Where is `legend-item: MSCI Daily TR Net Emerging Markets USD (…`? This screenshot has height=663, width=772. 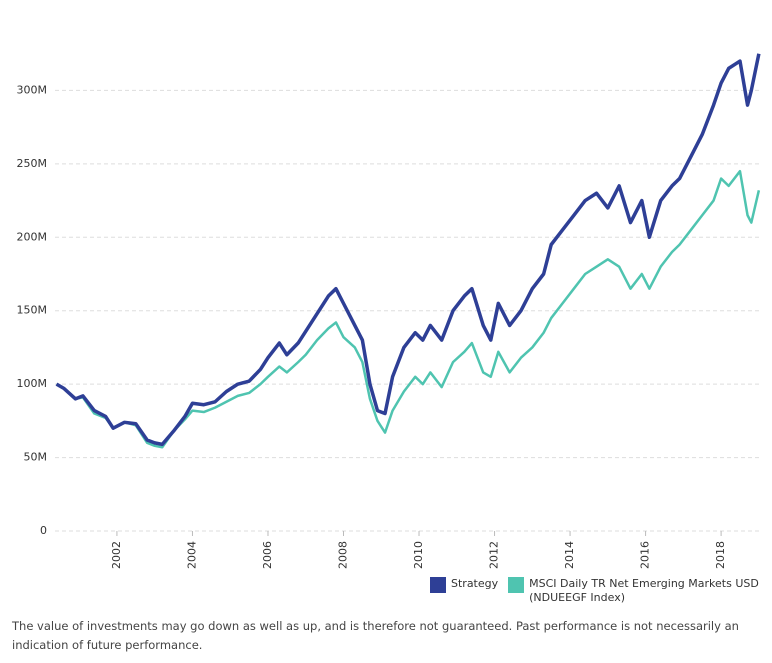
legend-item: MSCI Daily TR Net Emerging Markets USD (… is located at coordinates (638, 591).